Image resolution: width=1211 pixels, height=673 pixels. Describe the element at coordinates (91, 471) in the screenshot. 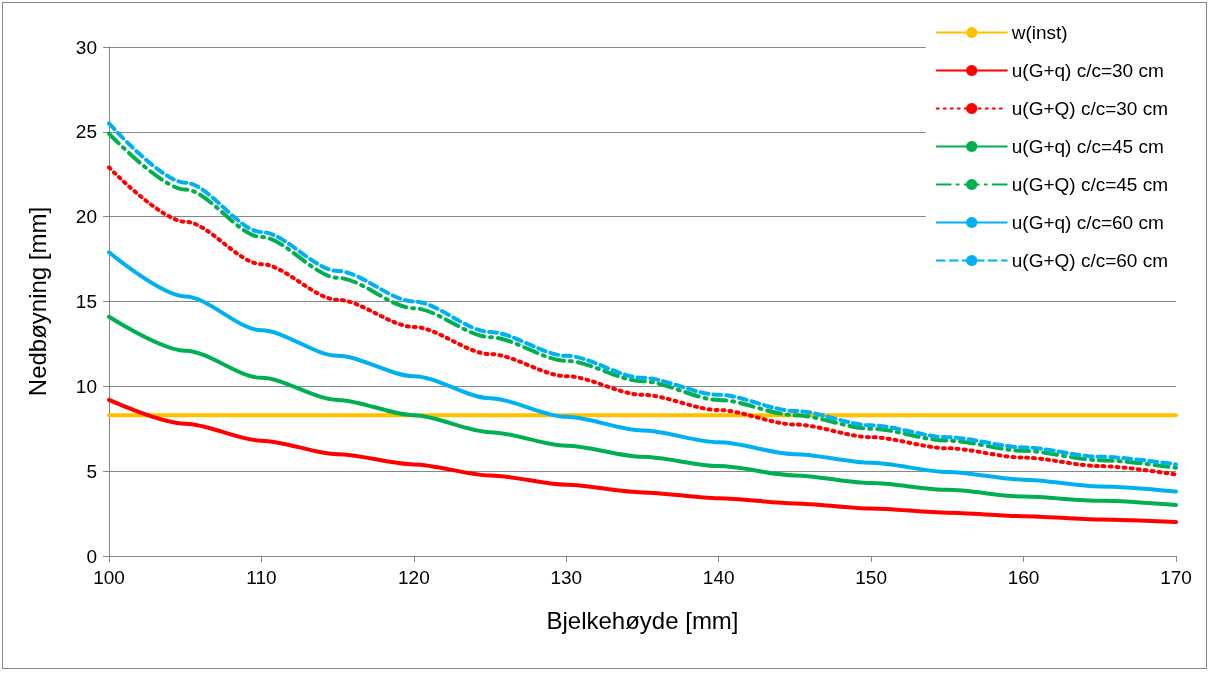

I see `y-tick-label: 5` at that location.